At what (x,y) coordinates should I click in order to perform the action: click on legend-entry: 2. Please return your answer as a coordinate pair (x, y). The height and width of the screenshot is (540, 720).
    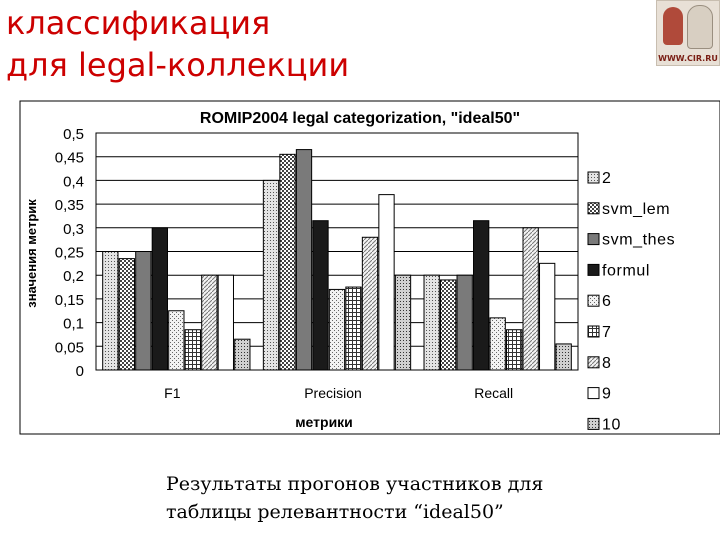
    Looking at the image, I should click on (607, 178).